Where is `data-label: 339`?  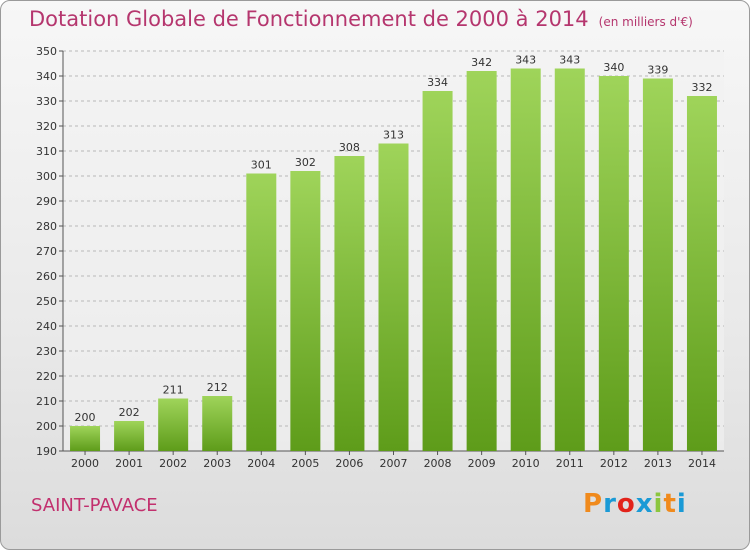 data-label: 339 is located at coordinates (657, 70).